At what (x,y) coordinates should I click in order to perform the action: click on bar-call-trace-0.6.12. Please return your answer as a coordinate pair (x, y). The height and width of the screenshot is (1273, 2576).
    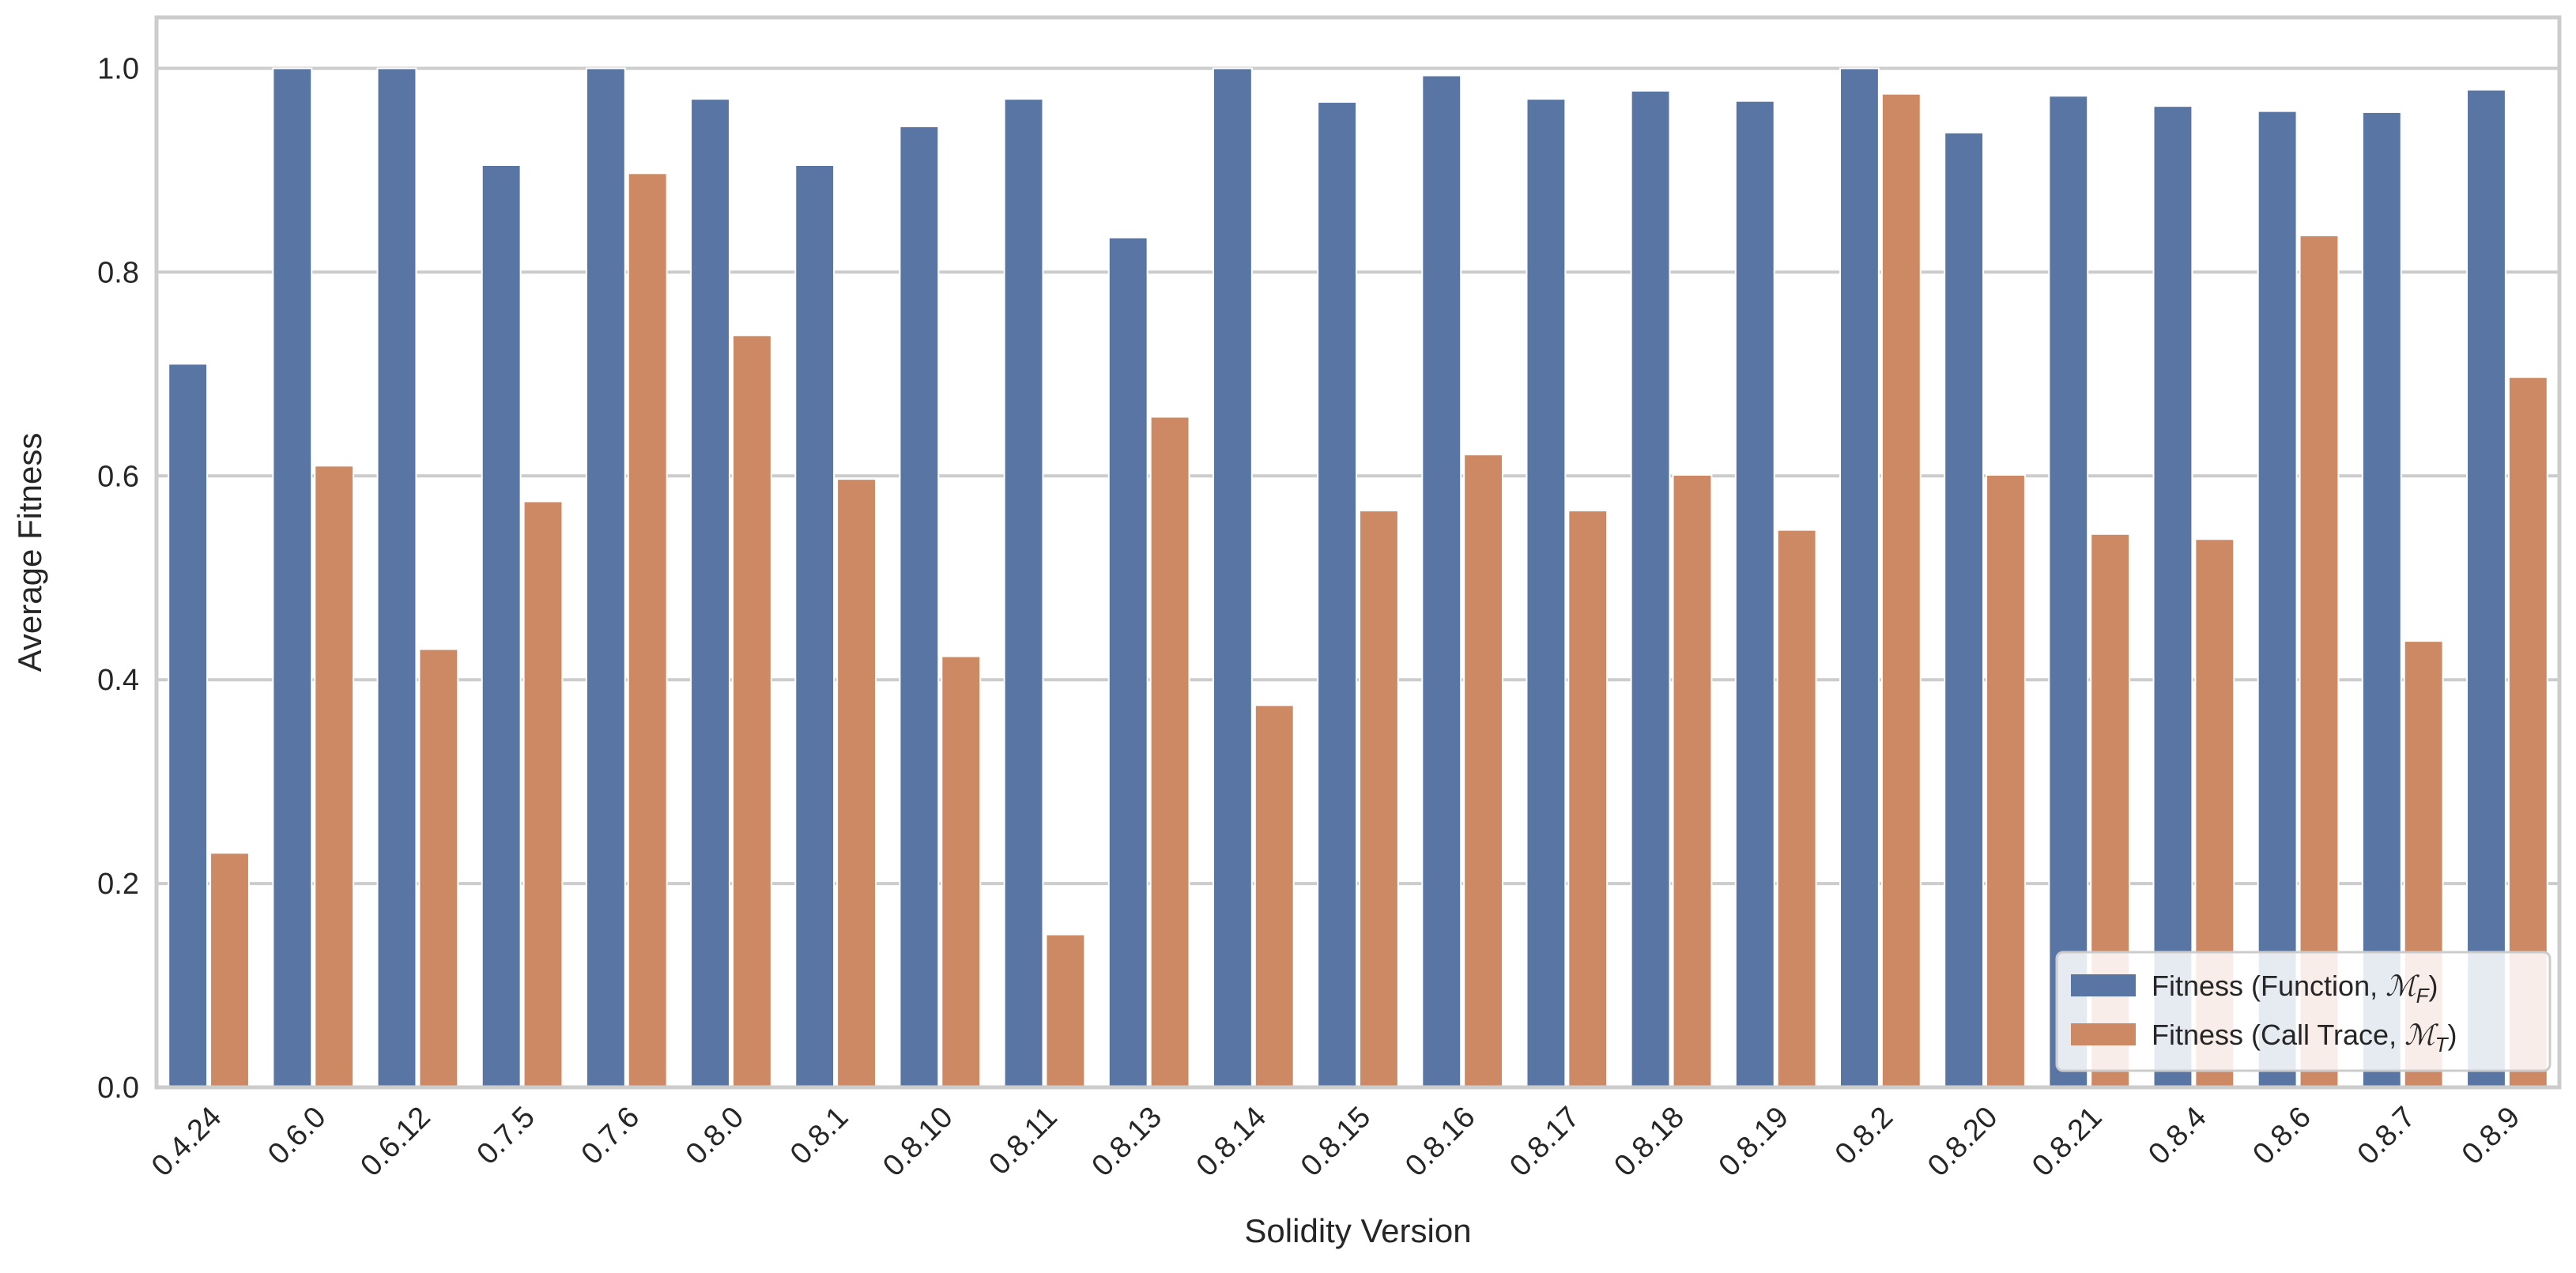
    Looking at the image, I should click on (438, 868).